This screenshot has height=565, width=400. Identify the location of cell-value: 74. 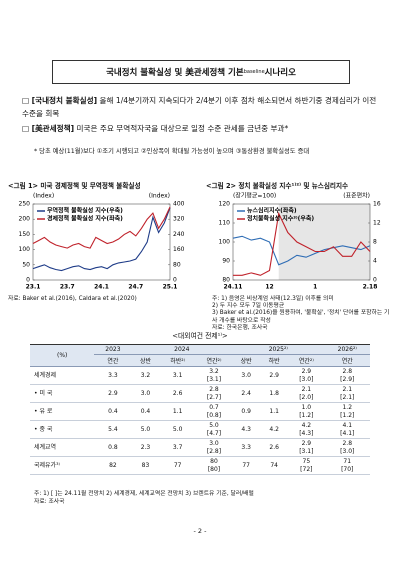
(274, 465).